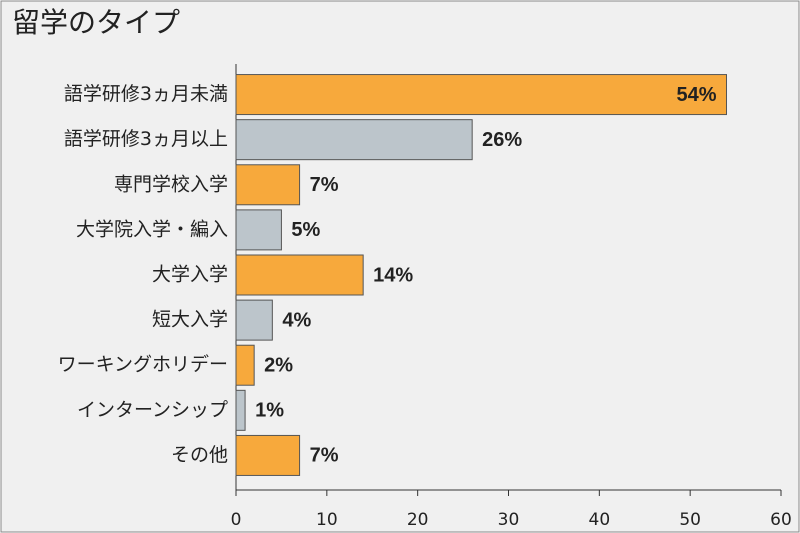  What do you see at coordinates (143, 365) in the screenshot?
I see `y-tick-label: ワーキングホリデー` at bounding box center [143, 365].